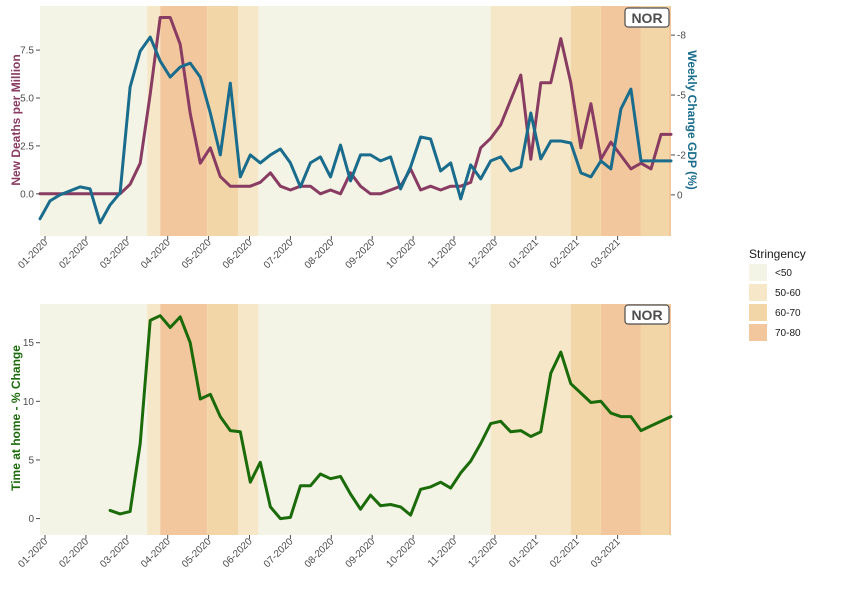 The width and height of the screenshot is (850, 600). Describe the element at coordinates (27, 51) in the screenshot. I see `y-tick-label: 7.5` at that location.